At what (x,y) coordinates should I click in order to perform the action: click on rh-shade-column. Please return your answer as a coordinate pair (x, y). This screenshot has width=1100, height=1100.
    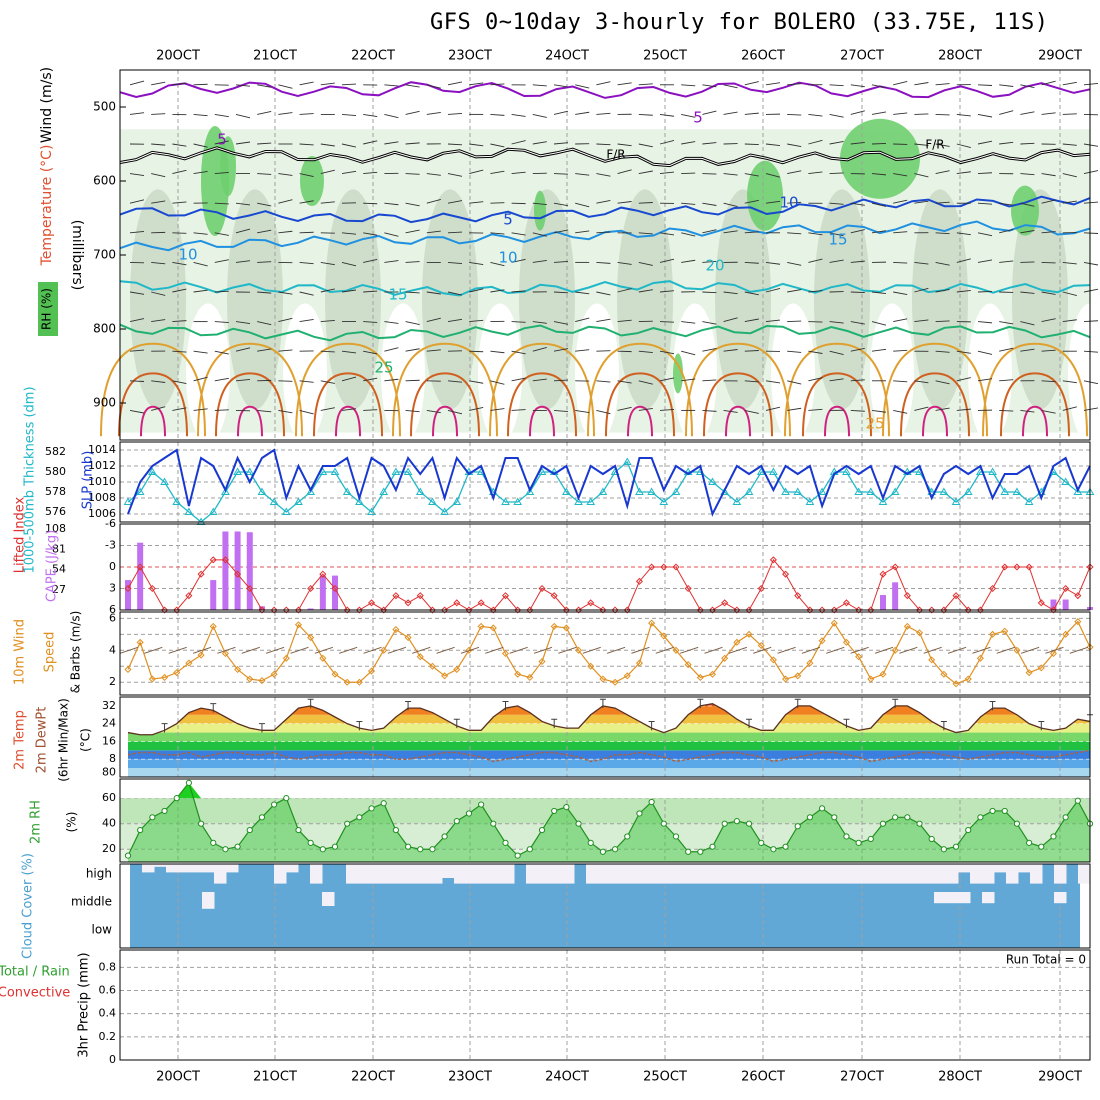
    Looking at the image, I should click on (547, 299).